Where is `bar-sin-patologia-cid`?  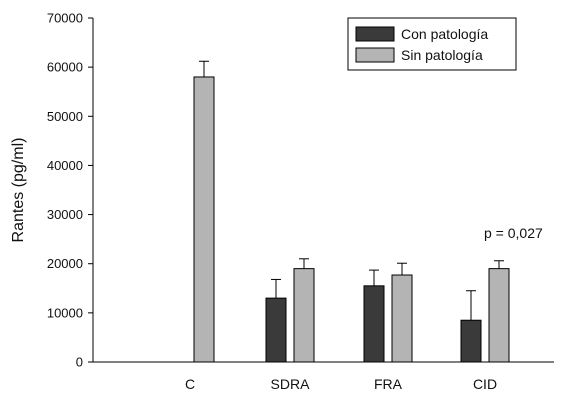
bar-sin-patologia-cid is located at coordinates (499, 315).